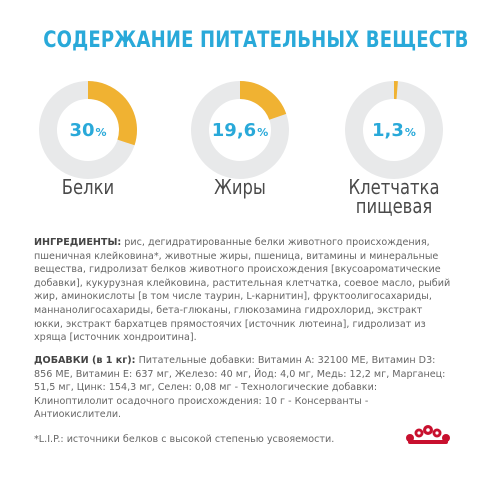 This screenshot has height=480, width=480. I want to click on ingredients-heading: ИНГРЕДИЕНТЫ:, so click(78, 242).